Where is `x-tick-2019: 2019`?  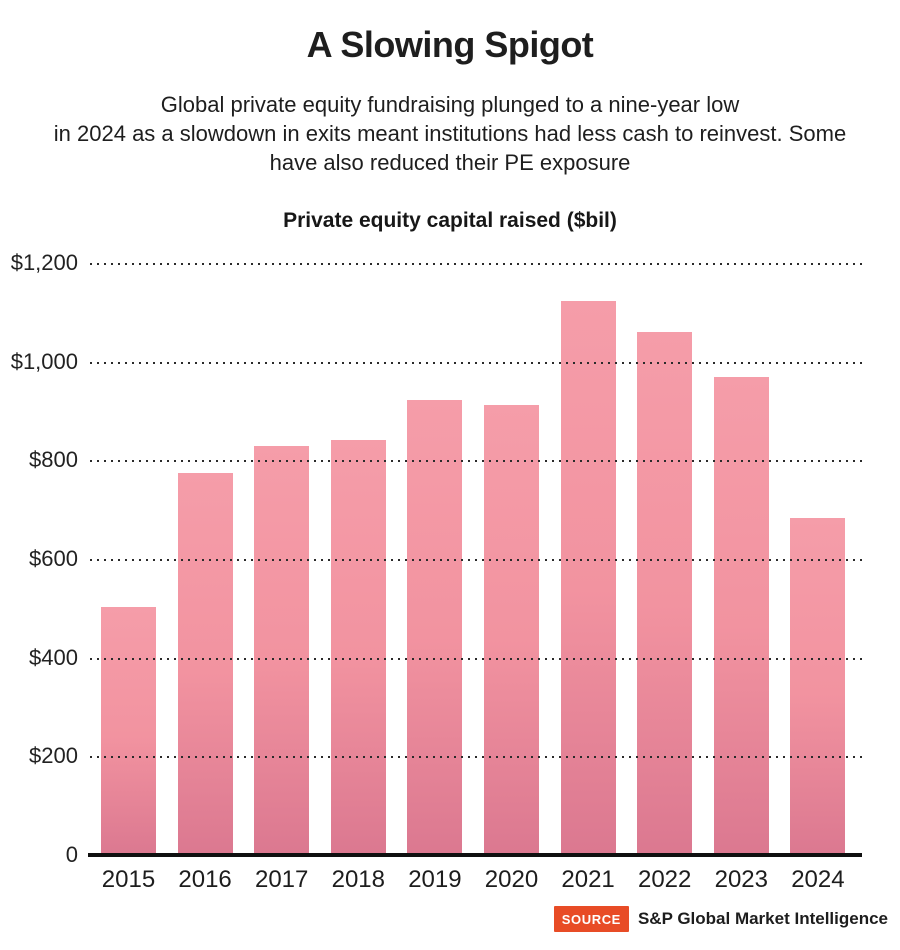 x-tick-2019: 2019 is located at coordinates (435, 879).